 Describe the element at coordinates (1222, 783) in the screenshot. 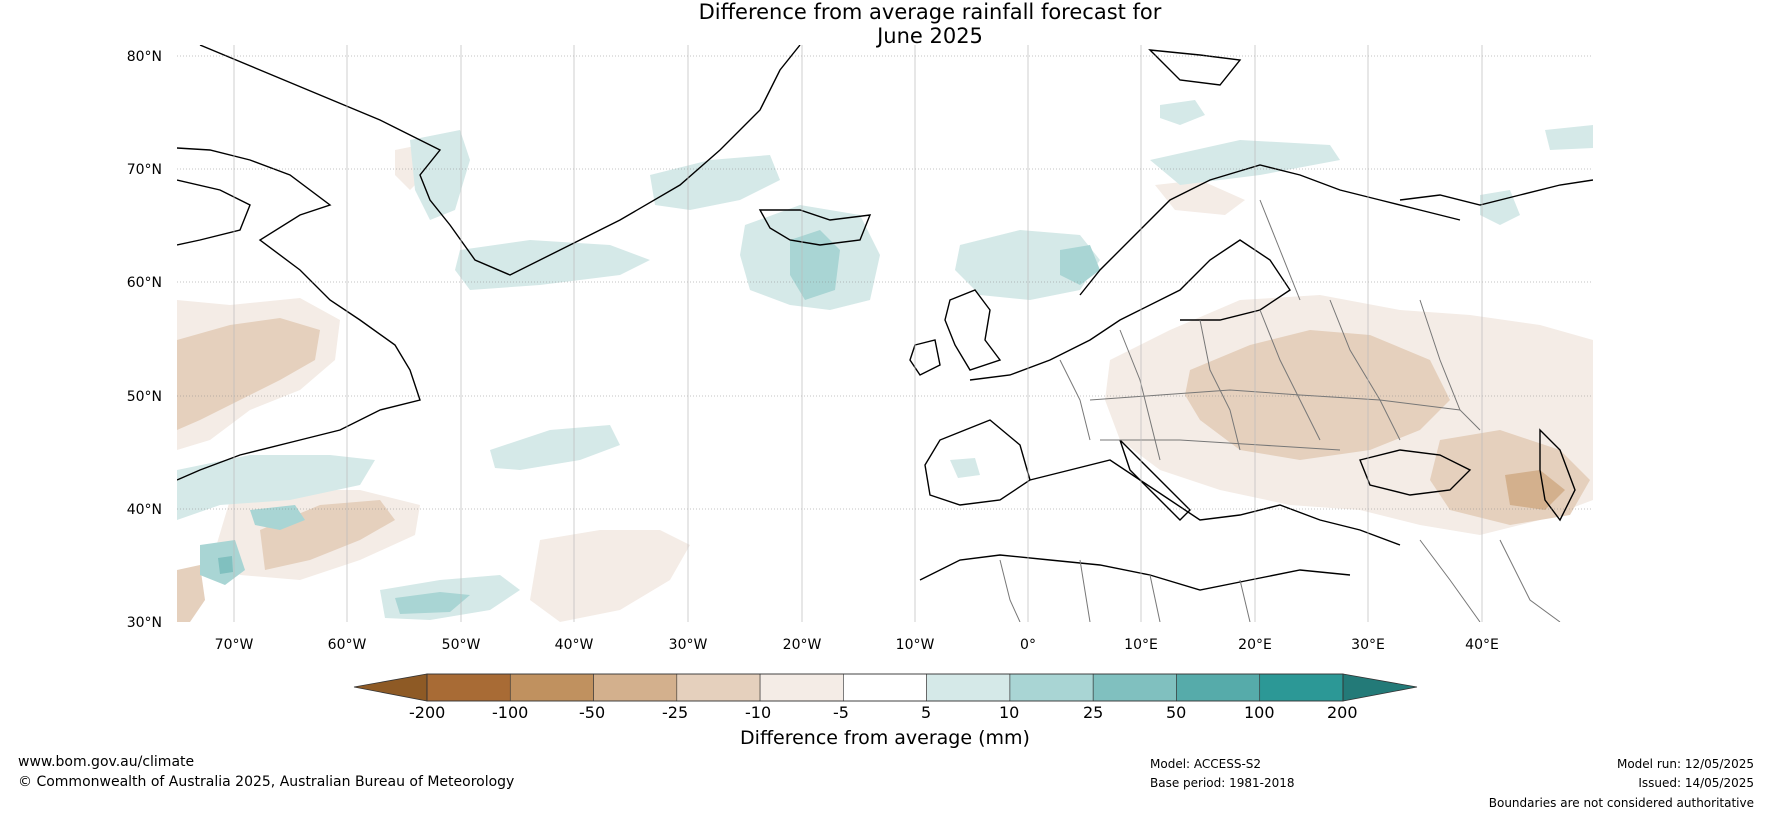

I see `footer-base-period: Base period: 1981-2018` at that location.